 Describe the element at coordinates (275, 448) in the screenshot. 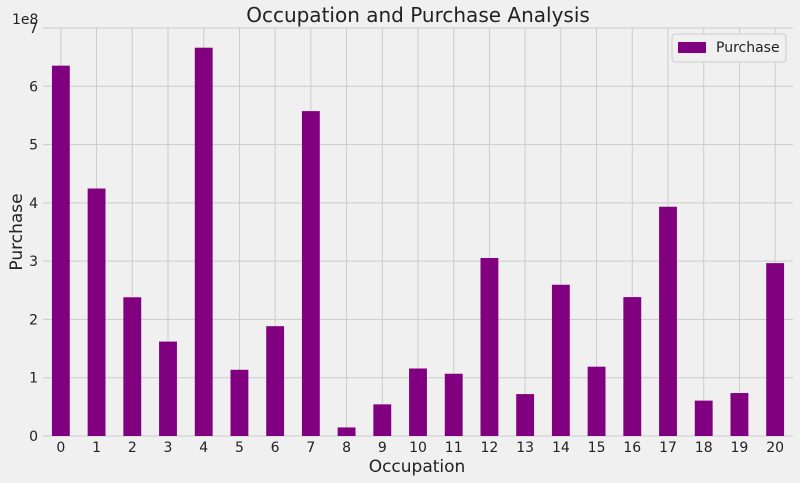

I see `x-tick-label: 6` at that location.